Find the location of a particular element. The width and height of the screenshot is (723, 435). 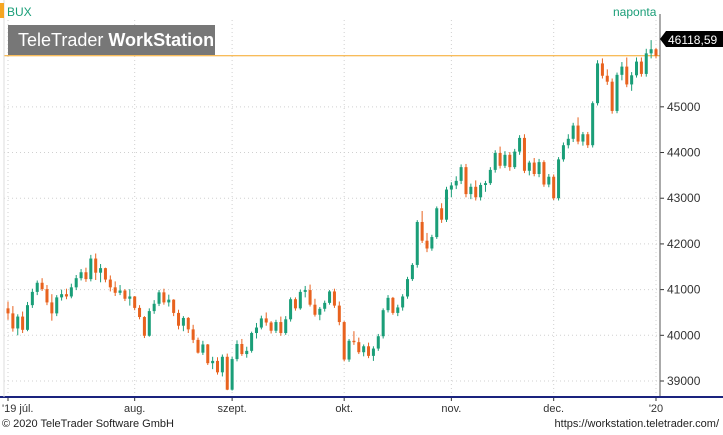

watermark-brand: TeleTrader is located at coordinates (61, 40).